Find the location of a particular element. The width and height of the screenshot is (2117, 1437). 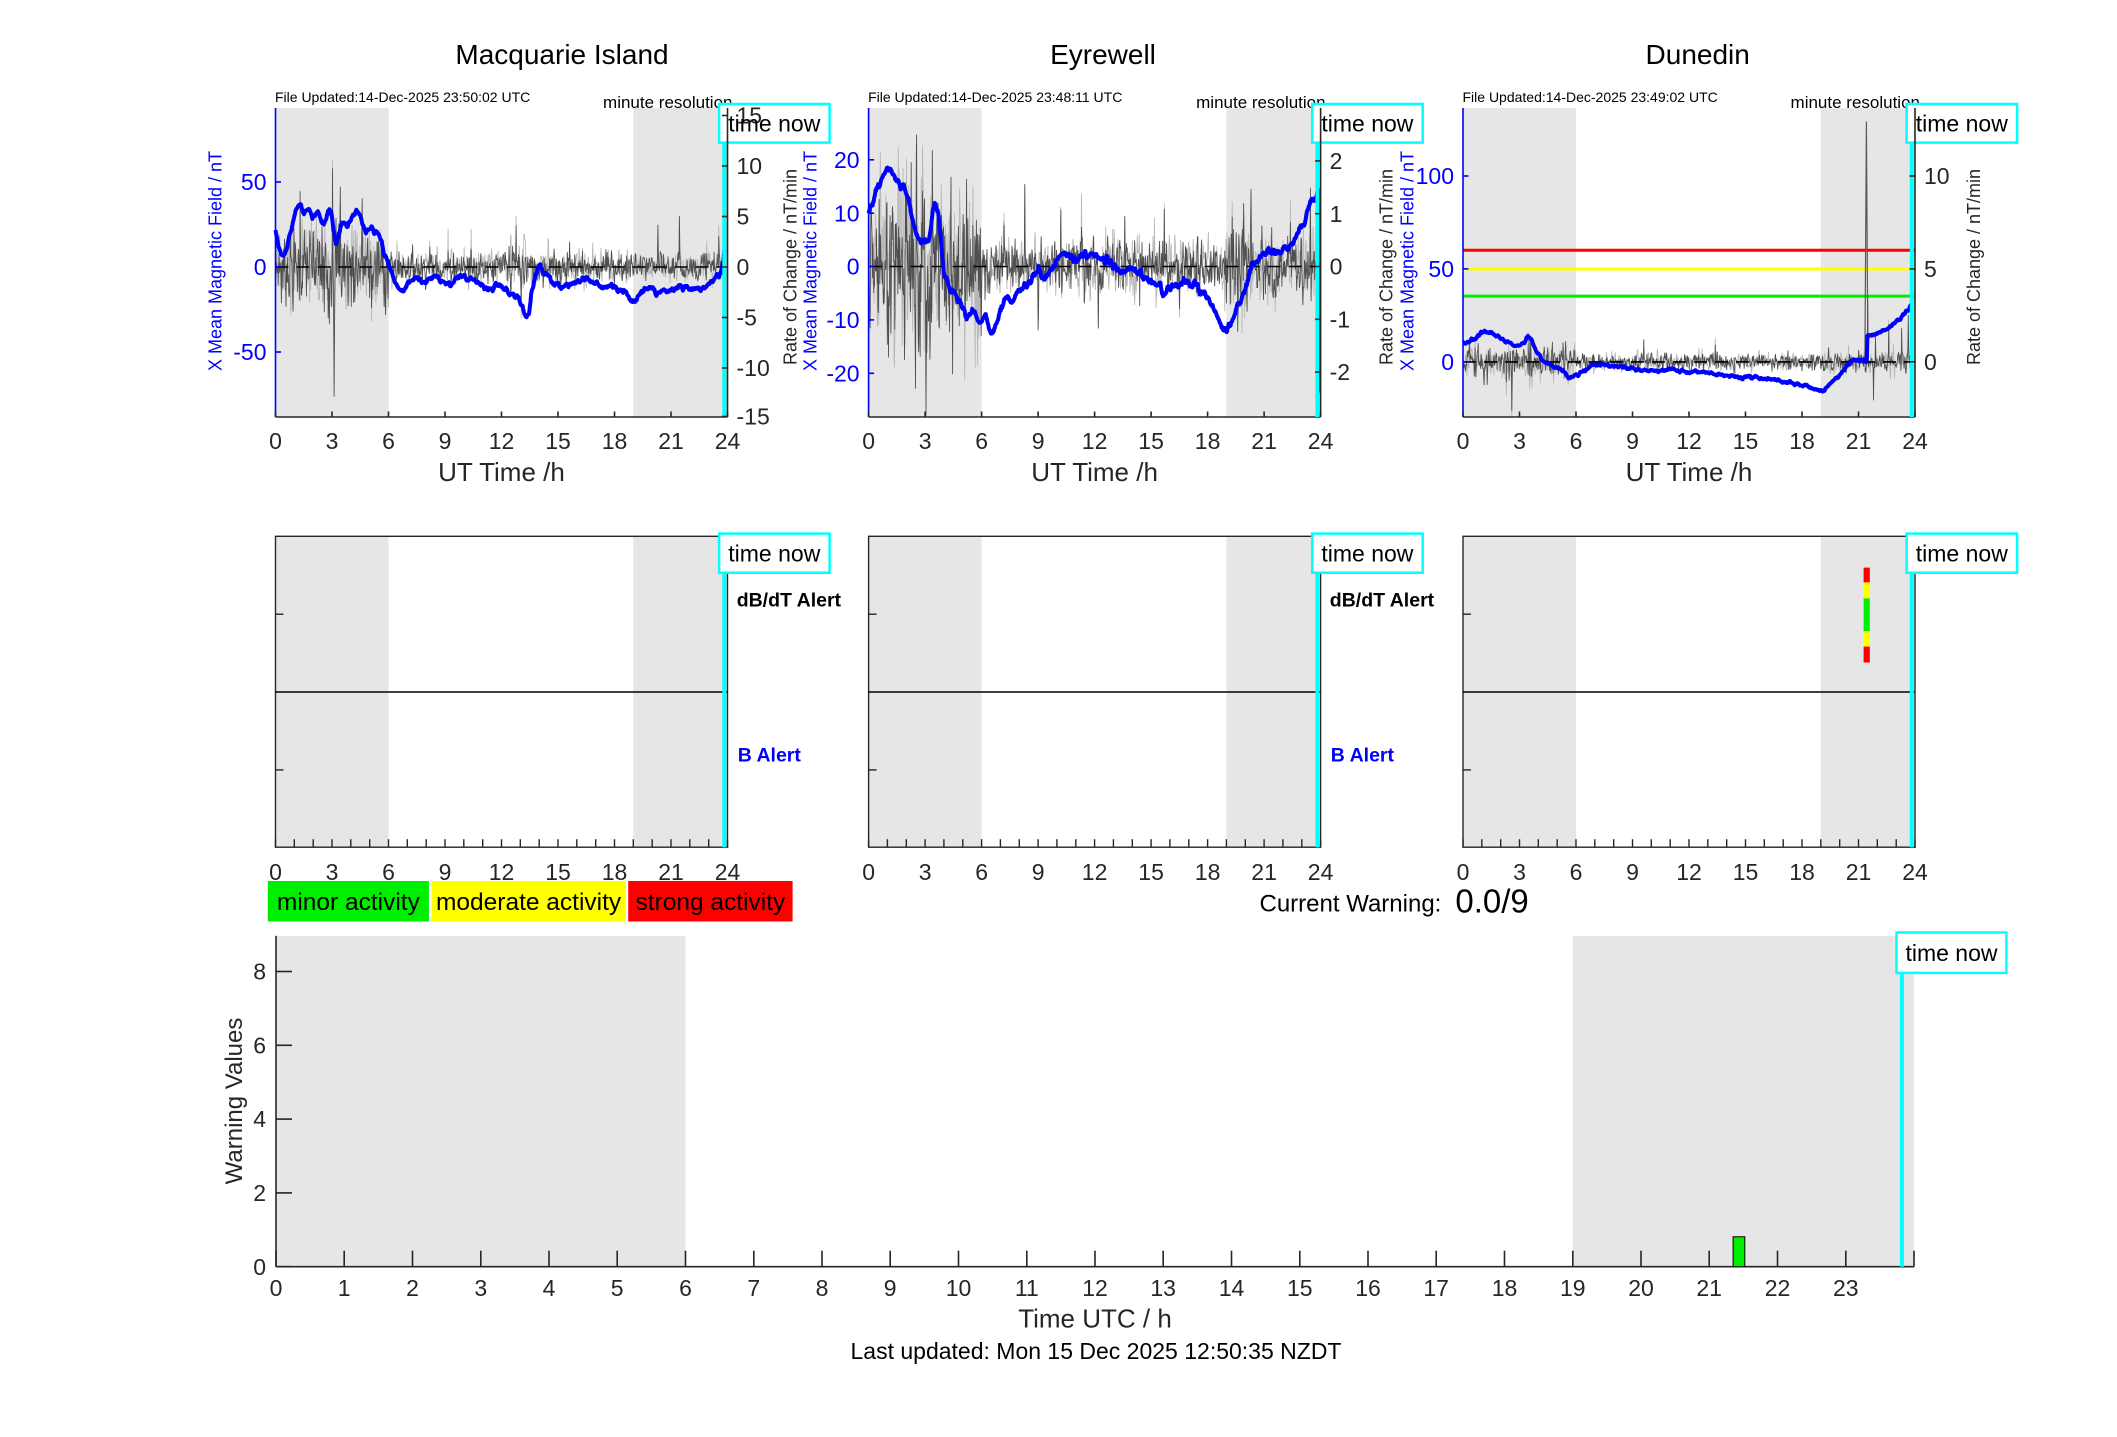

svg-text: -15 is located at coordinates (753, 417).